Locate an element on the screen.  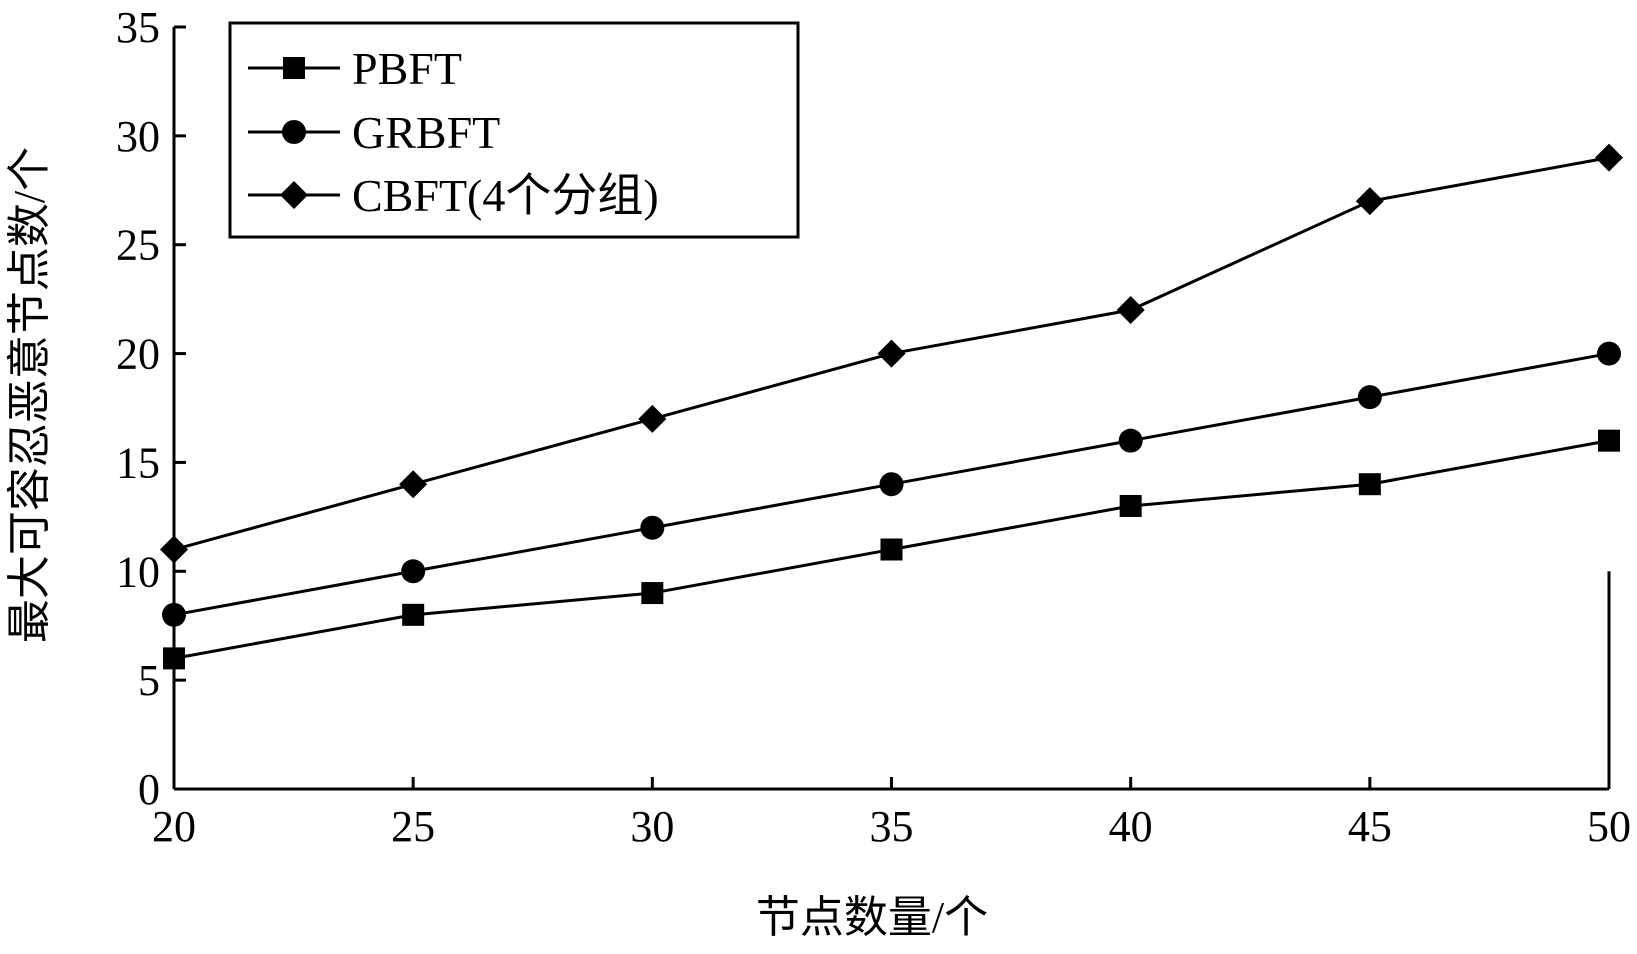
legend-entry: CBFT(4个分组) is located at coordinates (453, 195).